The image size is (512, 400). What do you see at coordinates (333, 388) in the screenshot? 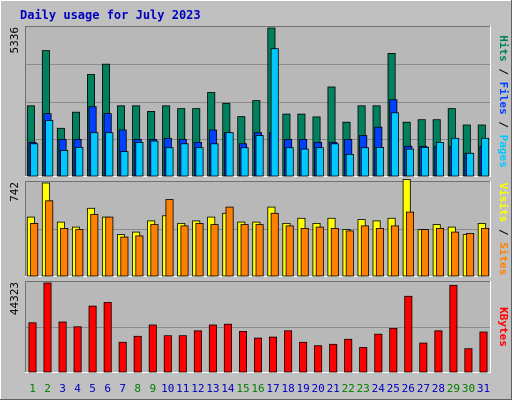
I see `x-tick-label-day-21: 21` at bounding box center [333, 388].